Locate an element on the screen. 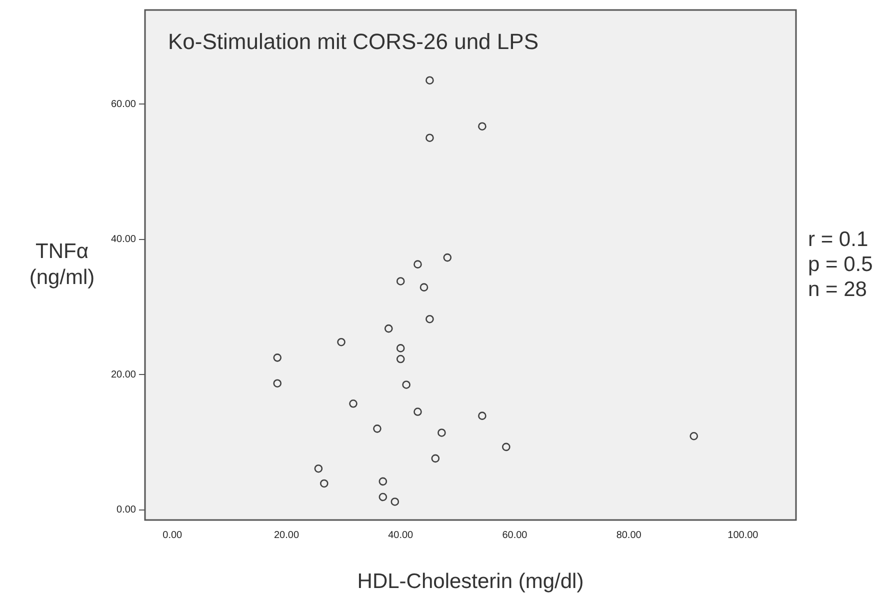 This screenshot has width=896, height=602. text: r = 0.1 is located at coordinates (838, 239).